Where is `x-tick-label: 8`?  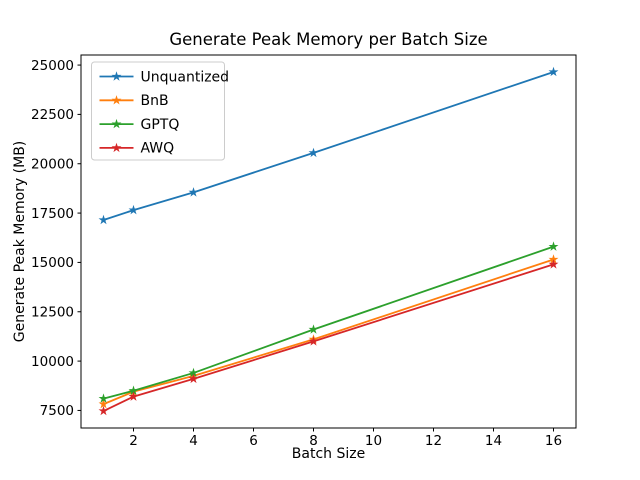 x-tick-label: 8 is located at coordinates (313, 441).